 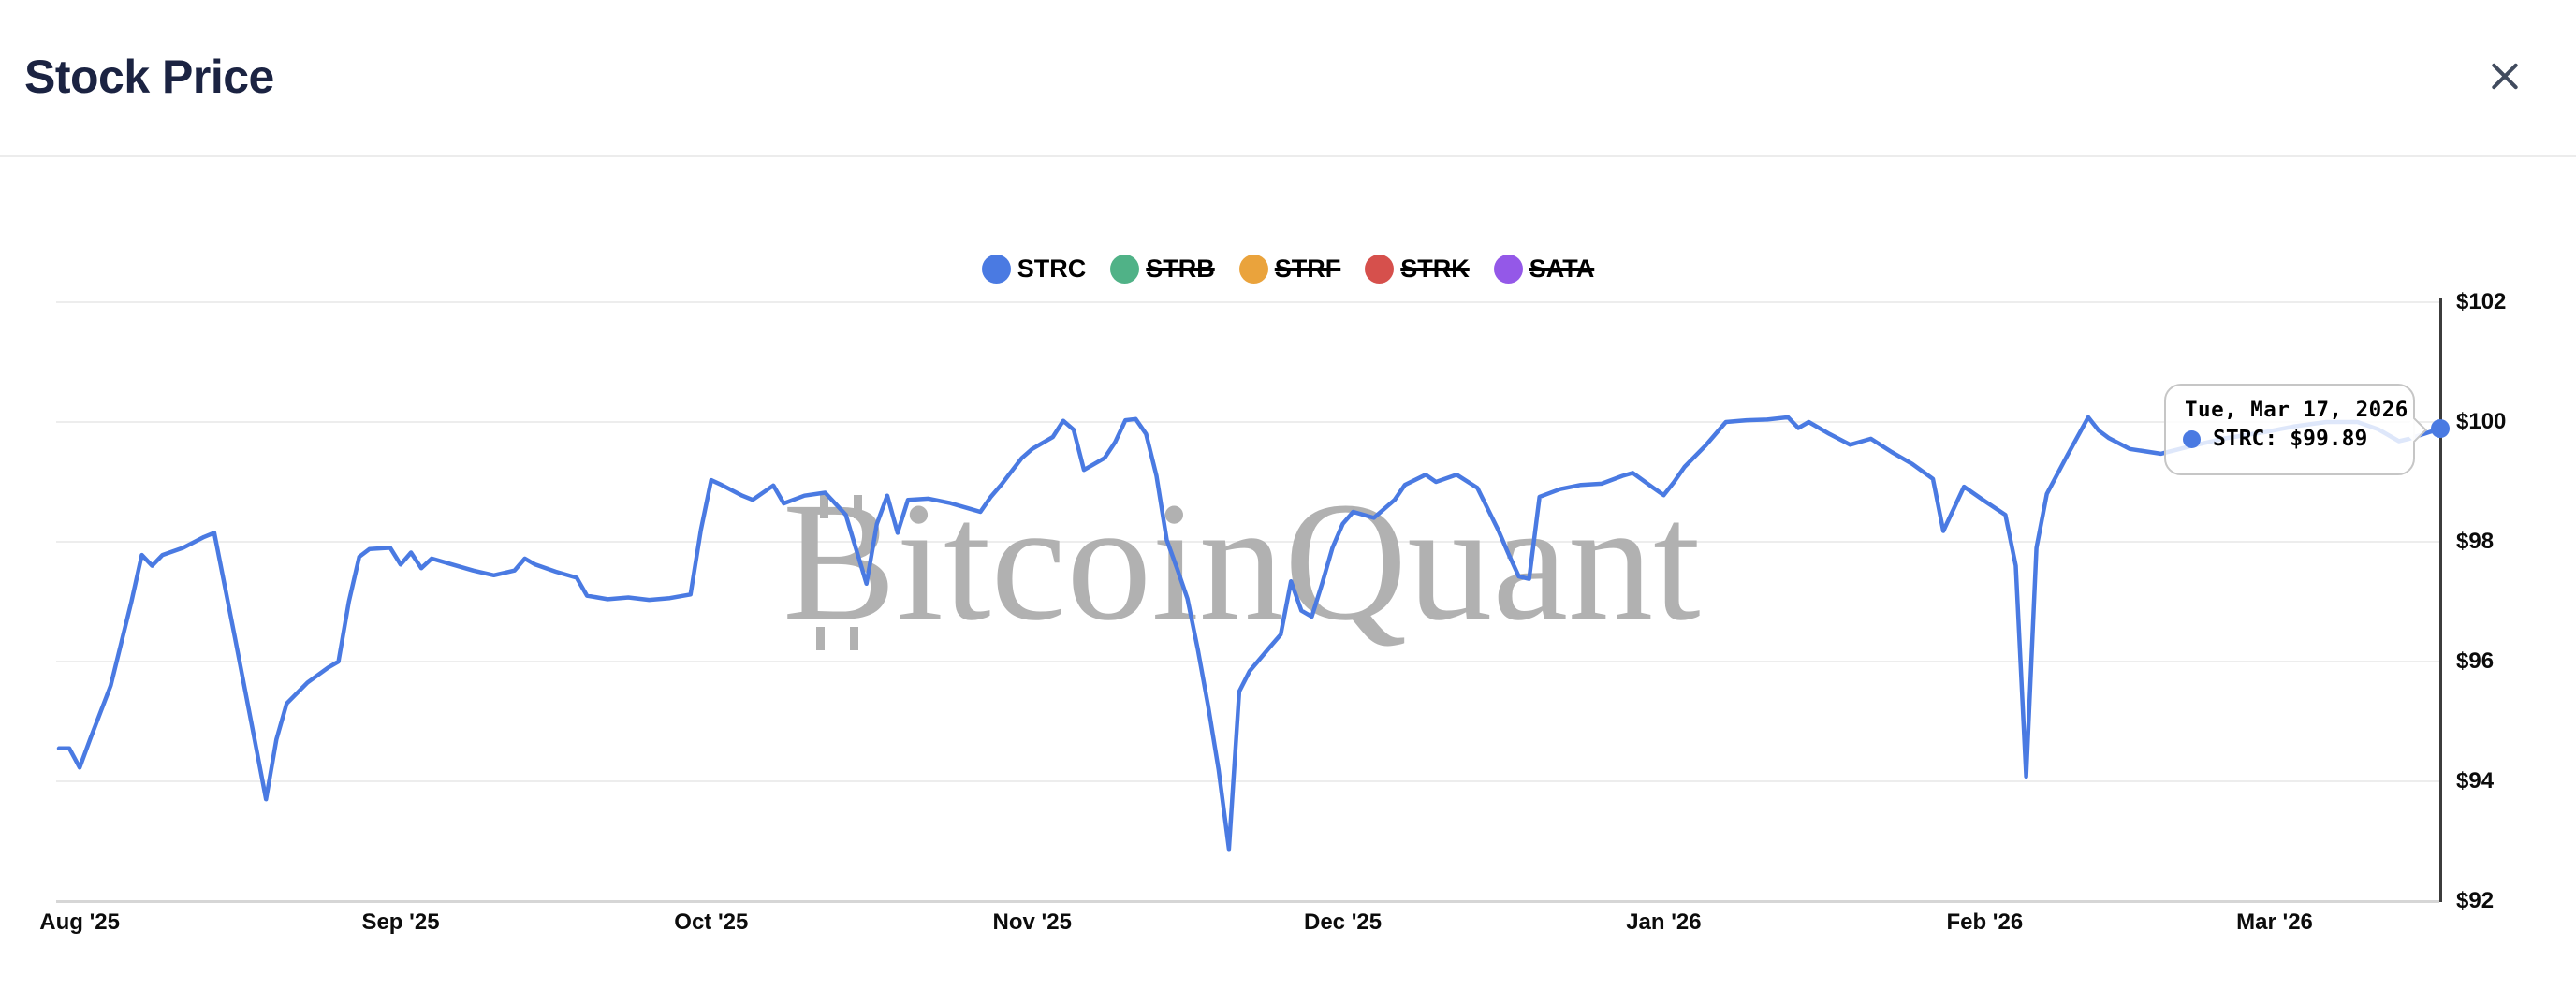 What do you see at coordinates (2481, 301) in the screenshot?
I see `y-axis-label: $102` at bounding box center [2481, 301].